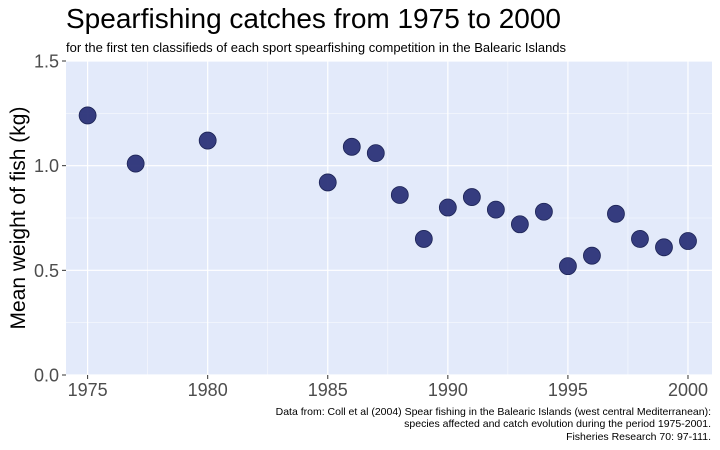 This screenshot has width=720, height=450. I want to click on data-point-1997, so click(616, 213).